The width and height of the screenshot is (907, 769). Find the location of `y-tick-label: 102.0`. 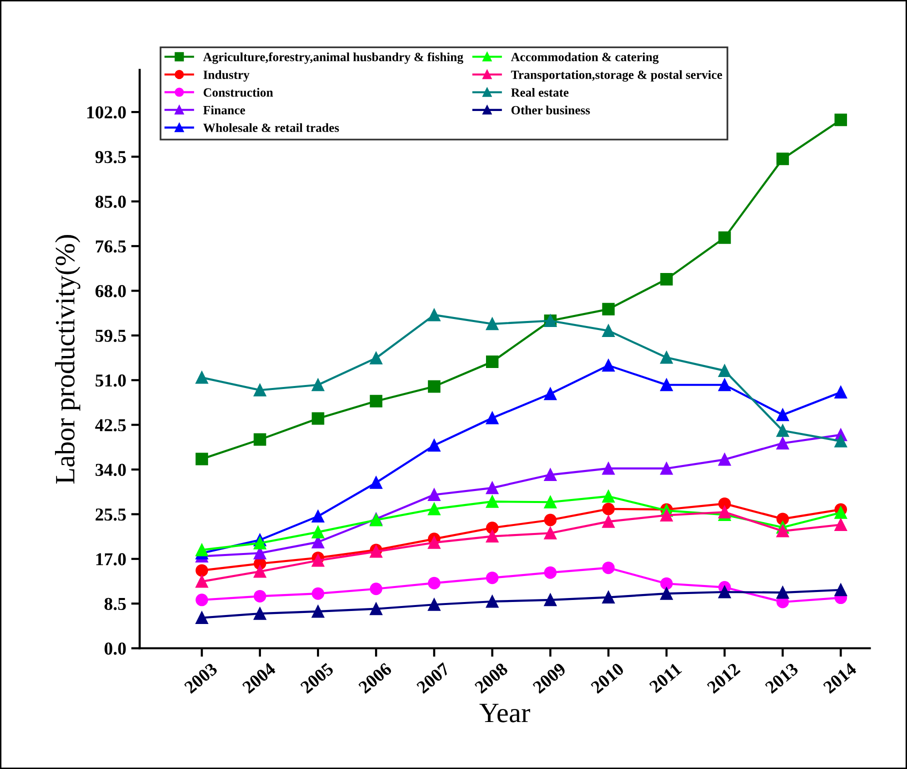

y-tick-label: 102.0 is located at coordinates (106, 112).